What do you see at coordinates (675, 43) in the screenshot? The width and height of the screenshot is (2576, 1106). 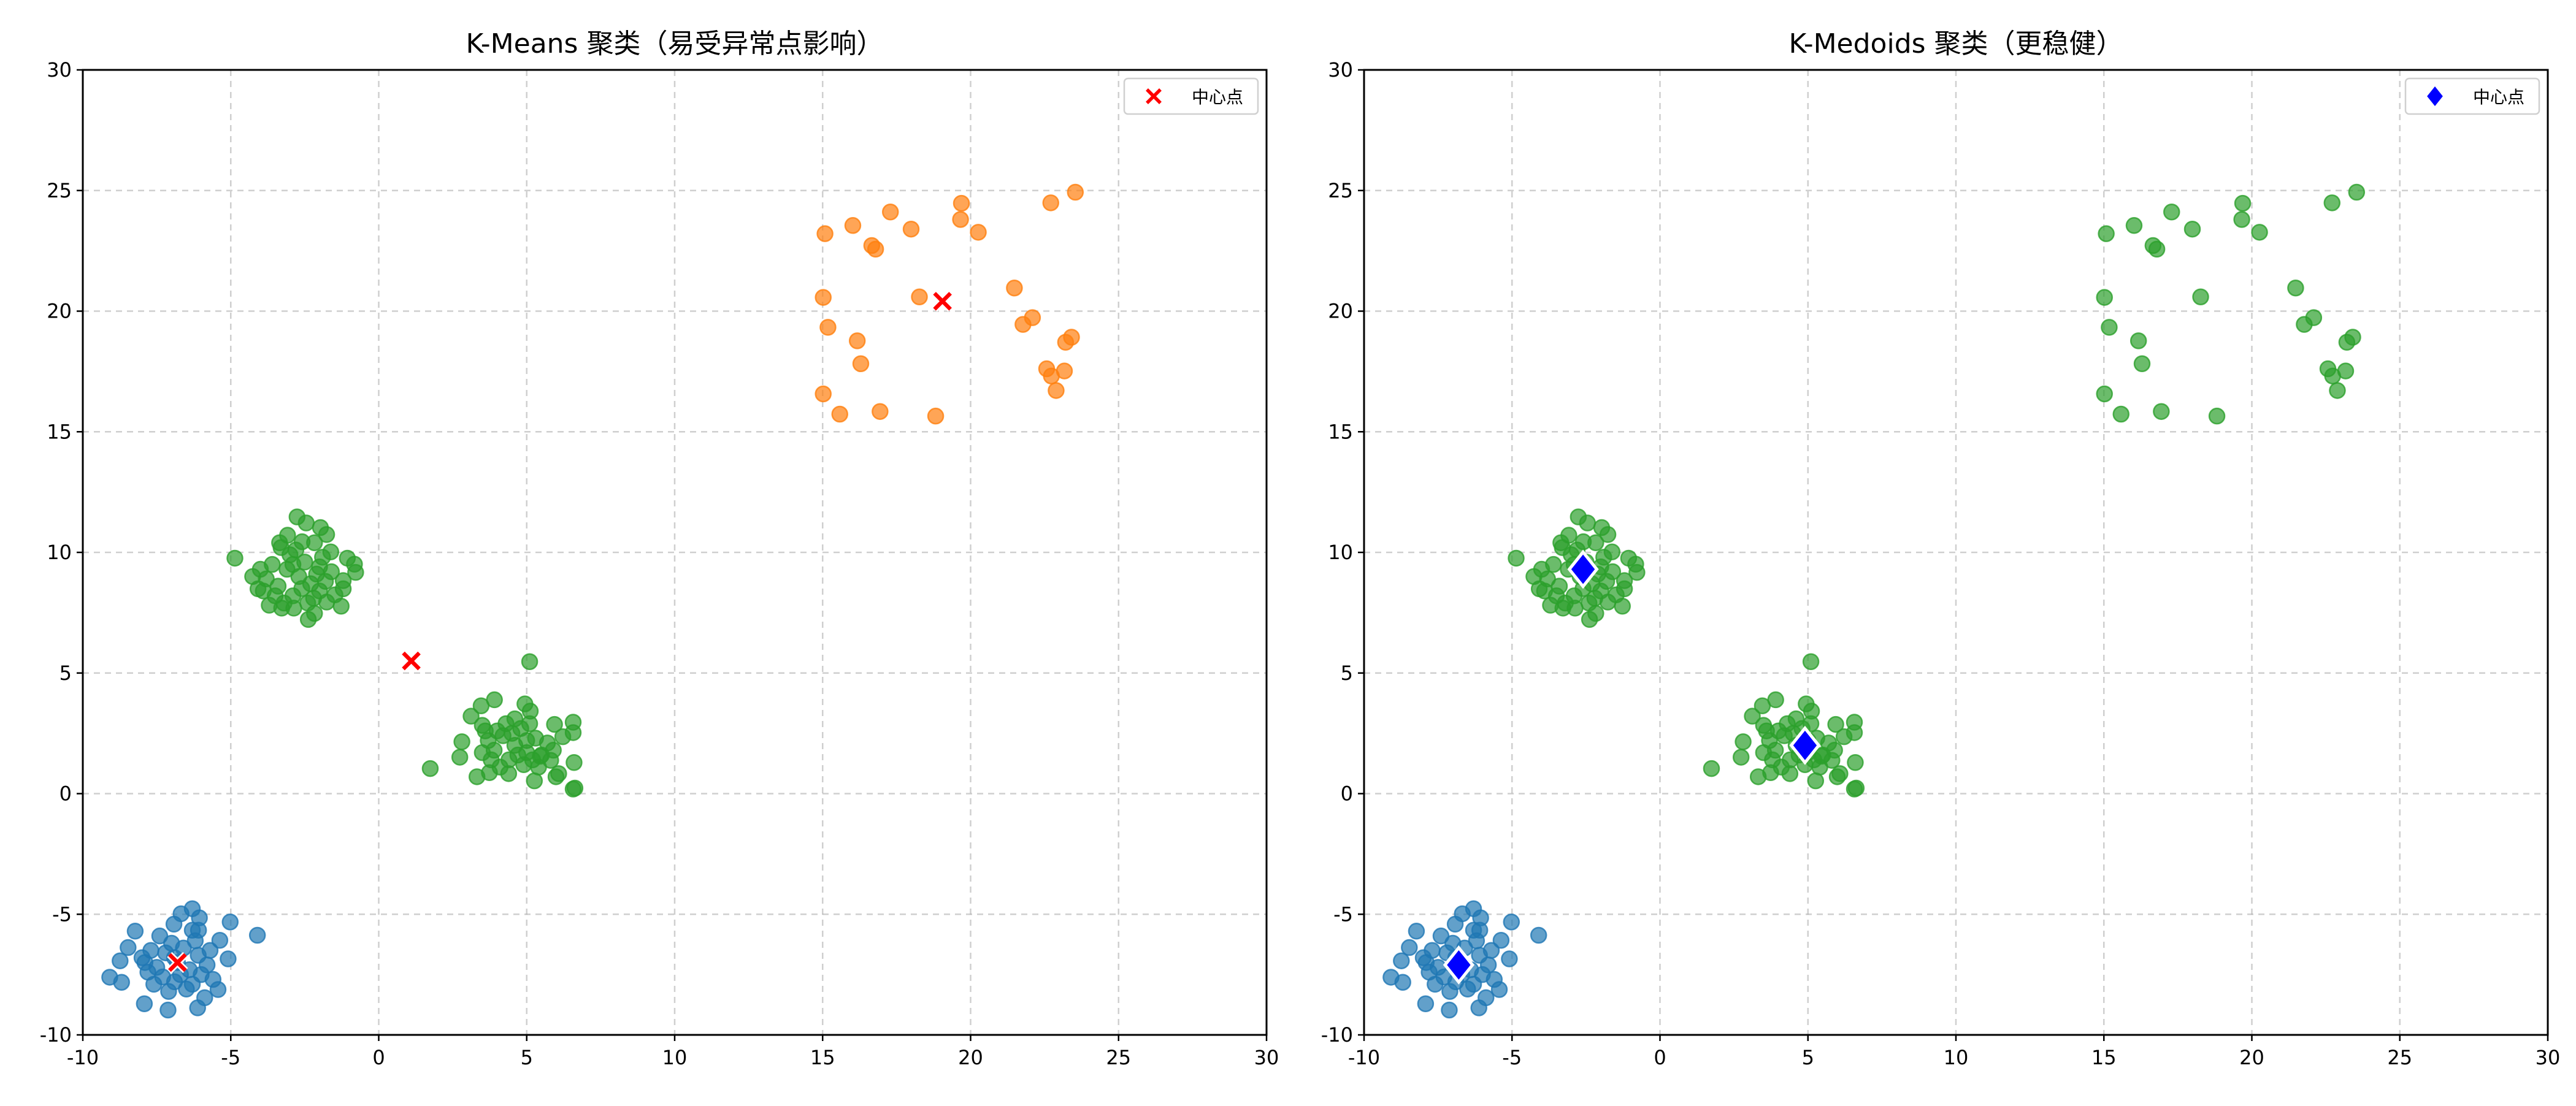 I see `kmeans-title: K-Means 聚类（易受异常点影响）` at bounding box center [675, 43].